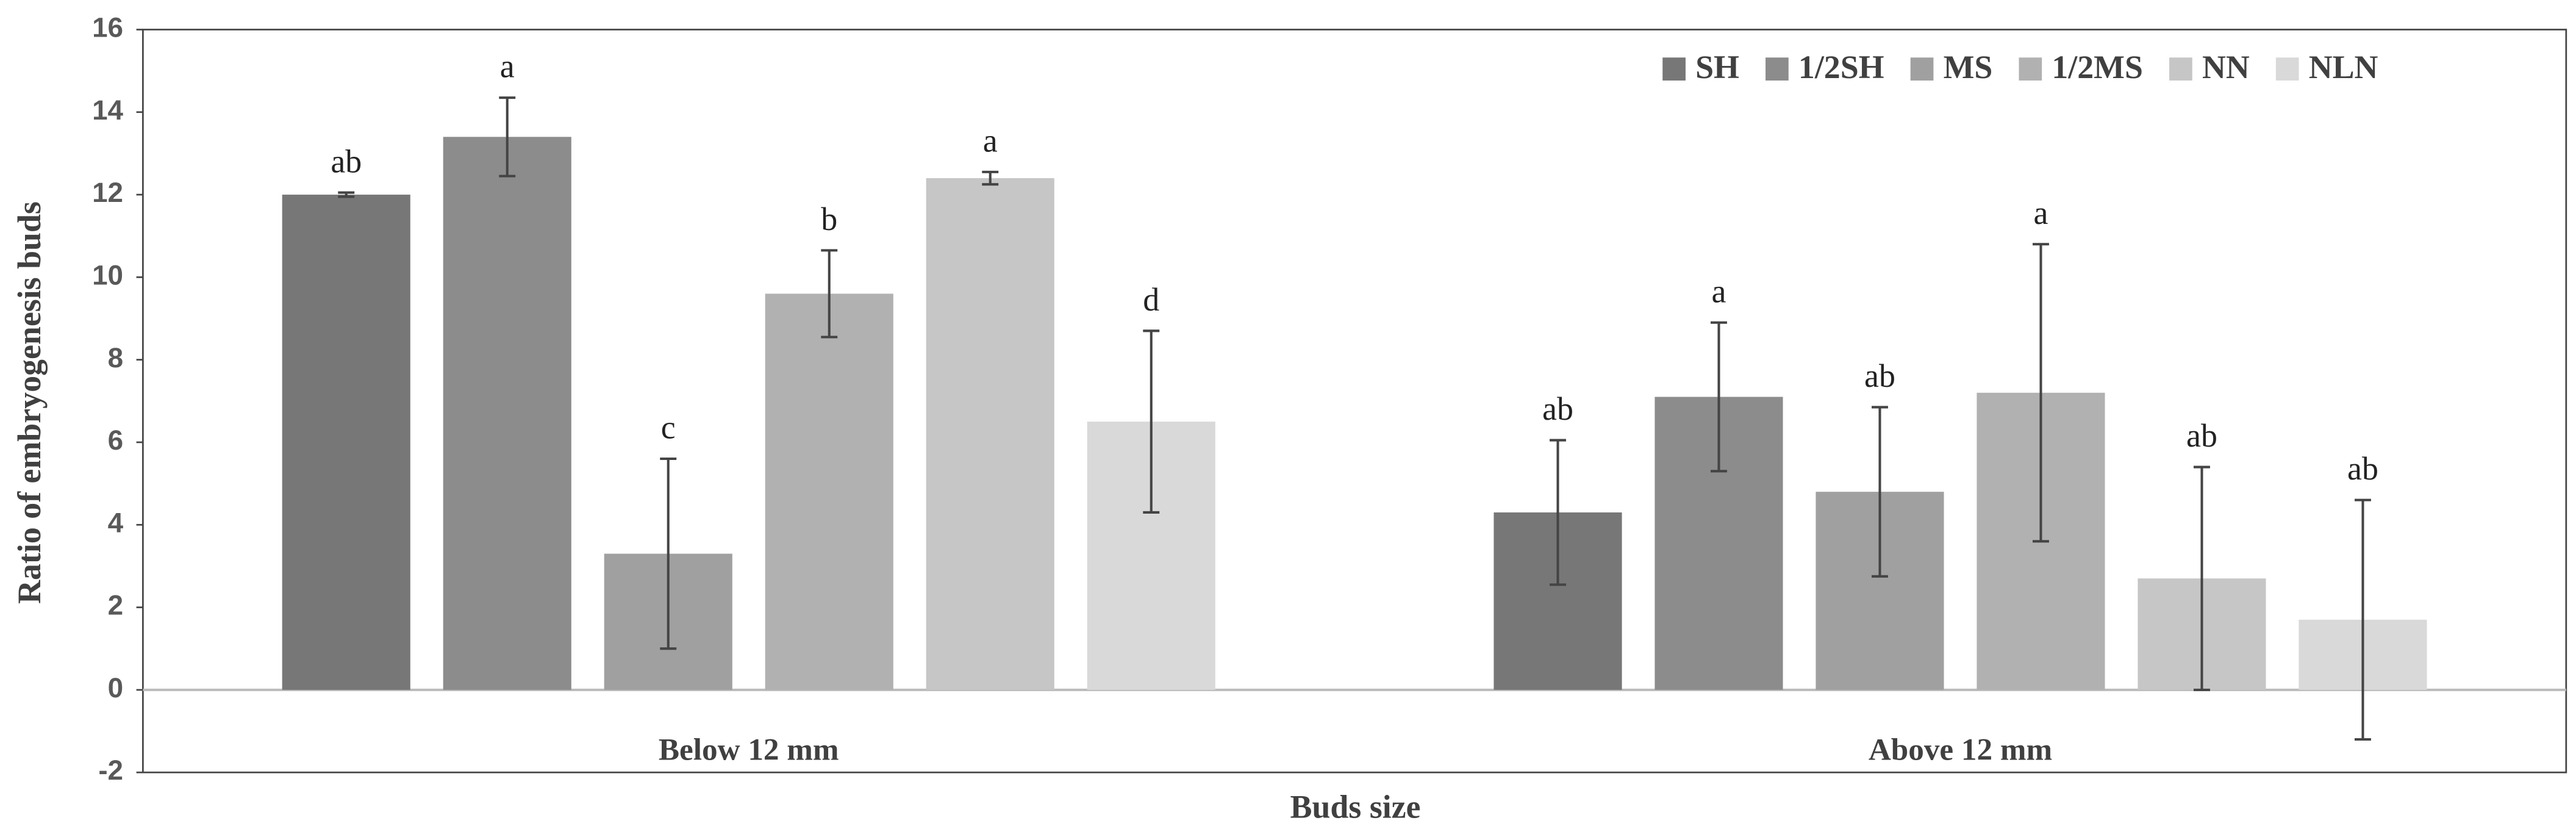  What do you see at coordinates (115, 688) in the screenshot?
I see `y-tick-label: 0` at bounding box center [115, 688].